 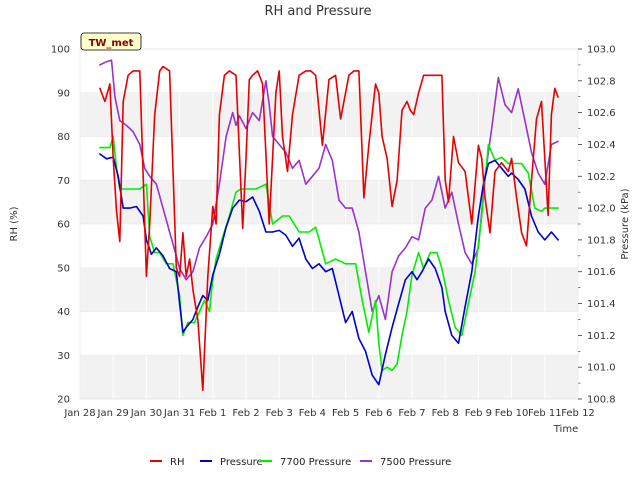 What do you see at coordinates (212, 413) in the screenshot?
I see `x-tick-label: Feb 1` at bounding box center [212, 413].